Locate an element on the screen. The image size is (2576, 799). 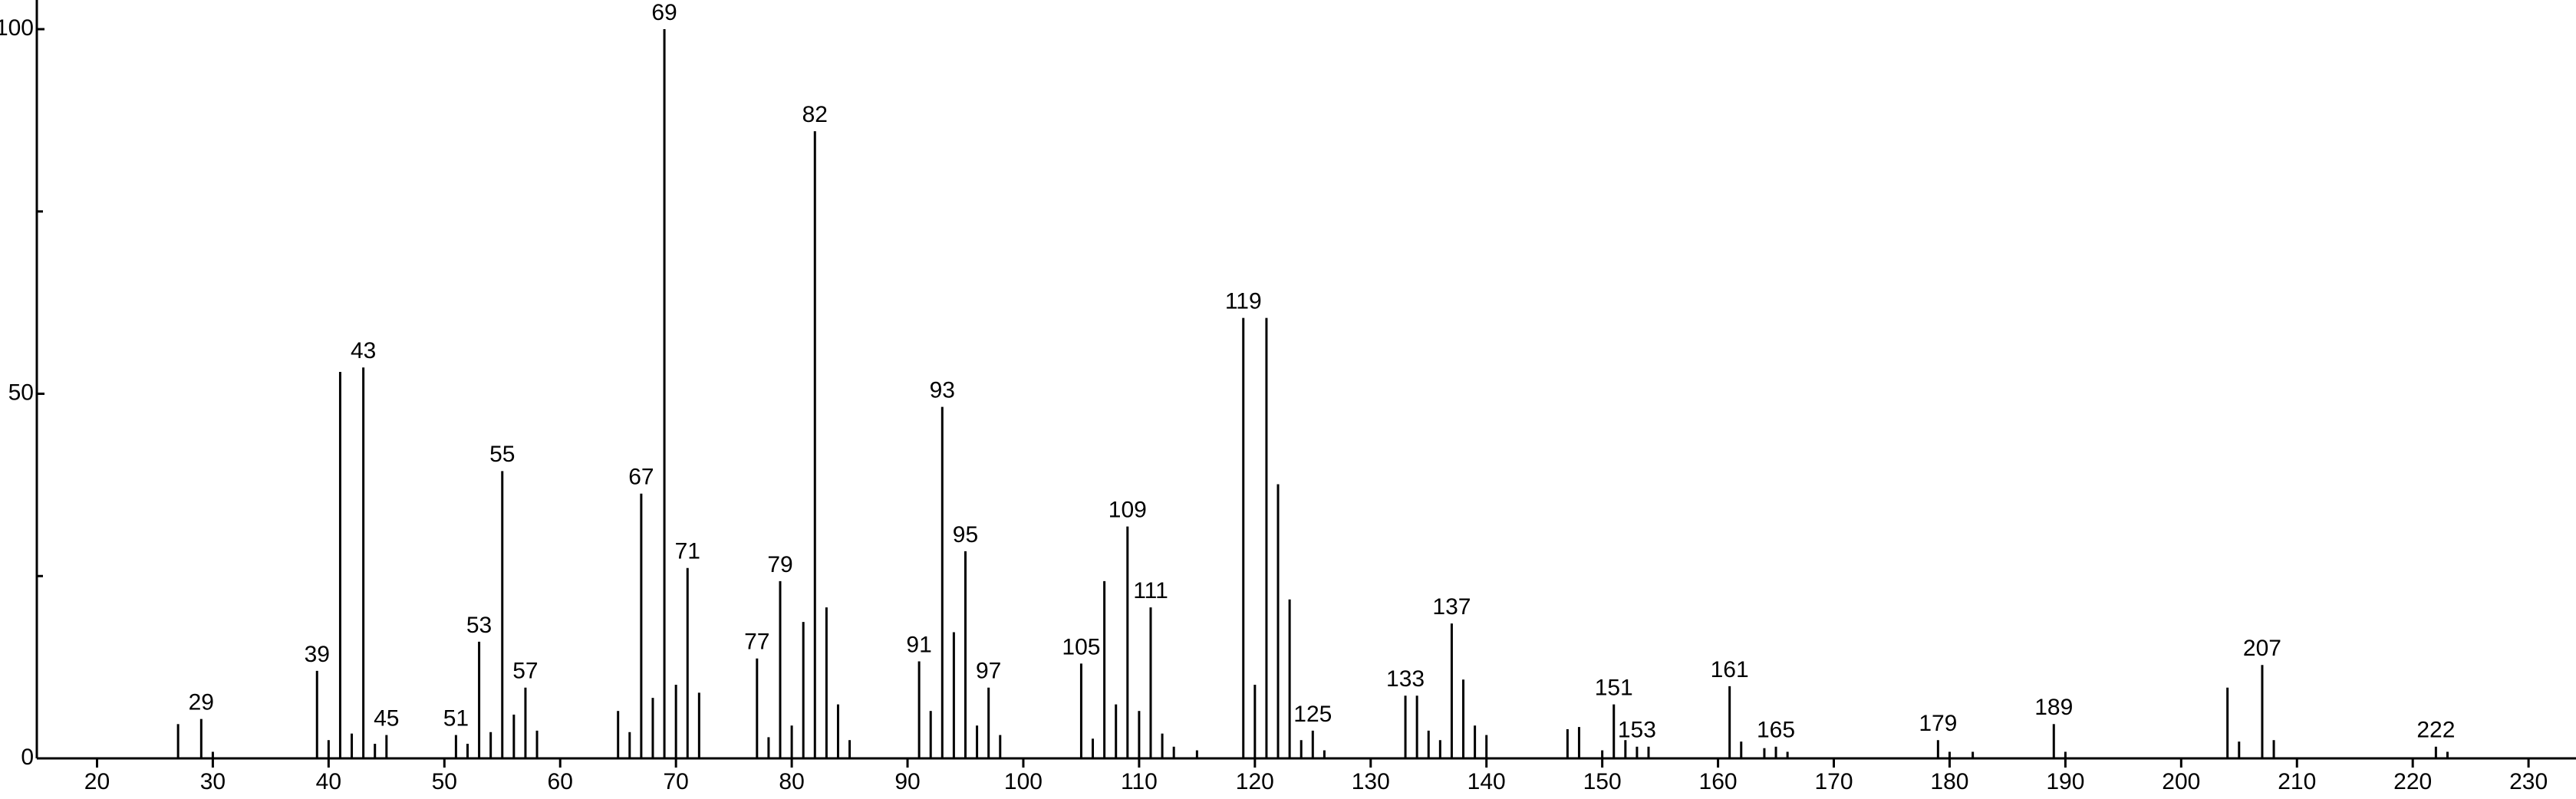
peak-label: 222 is located at coordinates (2435, 730).